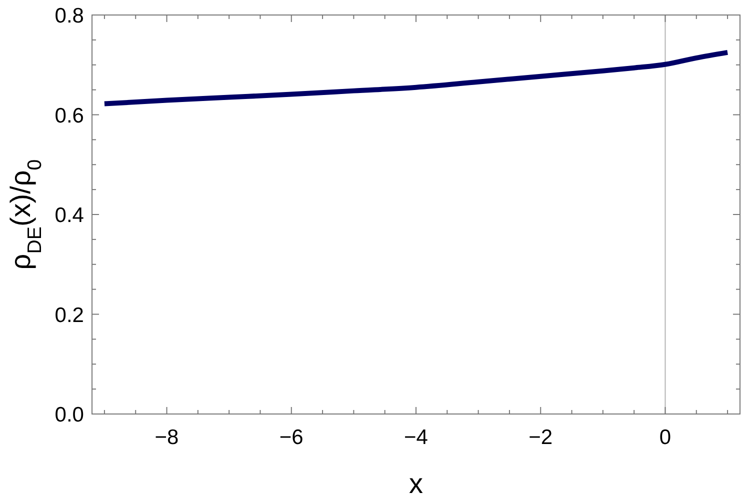  What do you see at coordinates (540, 437) in the screenshot?
I see `x-tick-label: −2` at bounding box center [540, 437].